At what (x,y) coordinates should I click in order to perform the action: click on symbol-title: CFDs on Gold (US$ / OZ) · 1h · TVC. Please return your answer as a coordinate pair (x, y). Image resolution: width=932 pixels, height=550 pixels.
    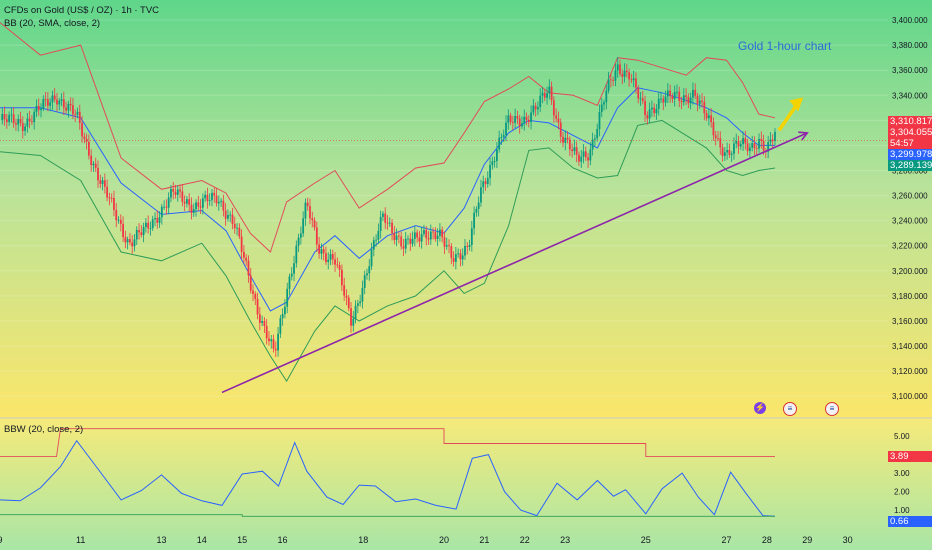
    Looking at the image, I should click on (82, 10).